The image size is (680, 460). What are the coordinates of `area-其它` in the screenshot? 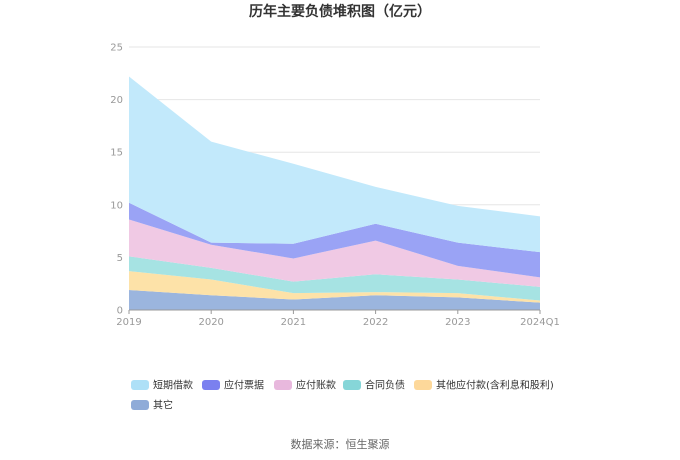 It's located at (334, 300).